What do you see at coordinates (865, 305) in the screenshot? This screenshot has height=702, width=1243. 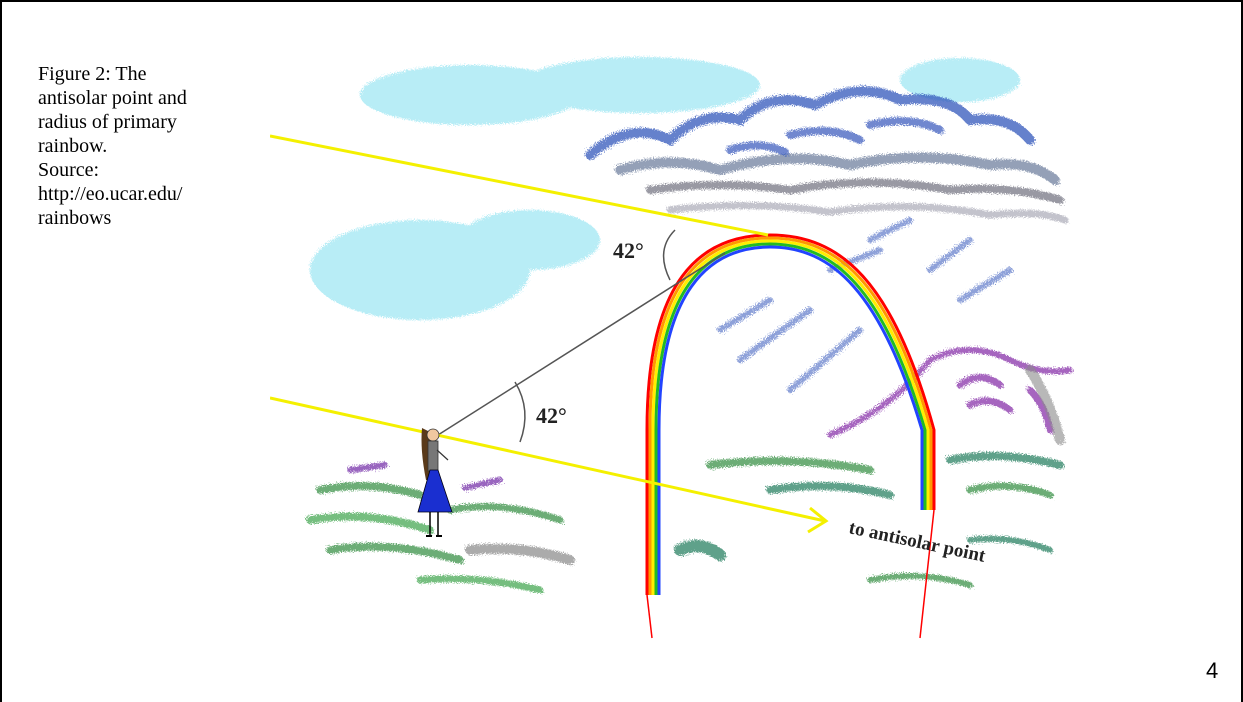 I see `rain-streaks` at bounding box center [865, 305].